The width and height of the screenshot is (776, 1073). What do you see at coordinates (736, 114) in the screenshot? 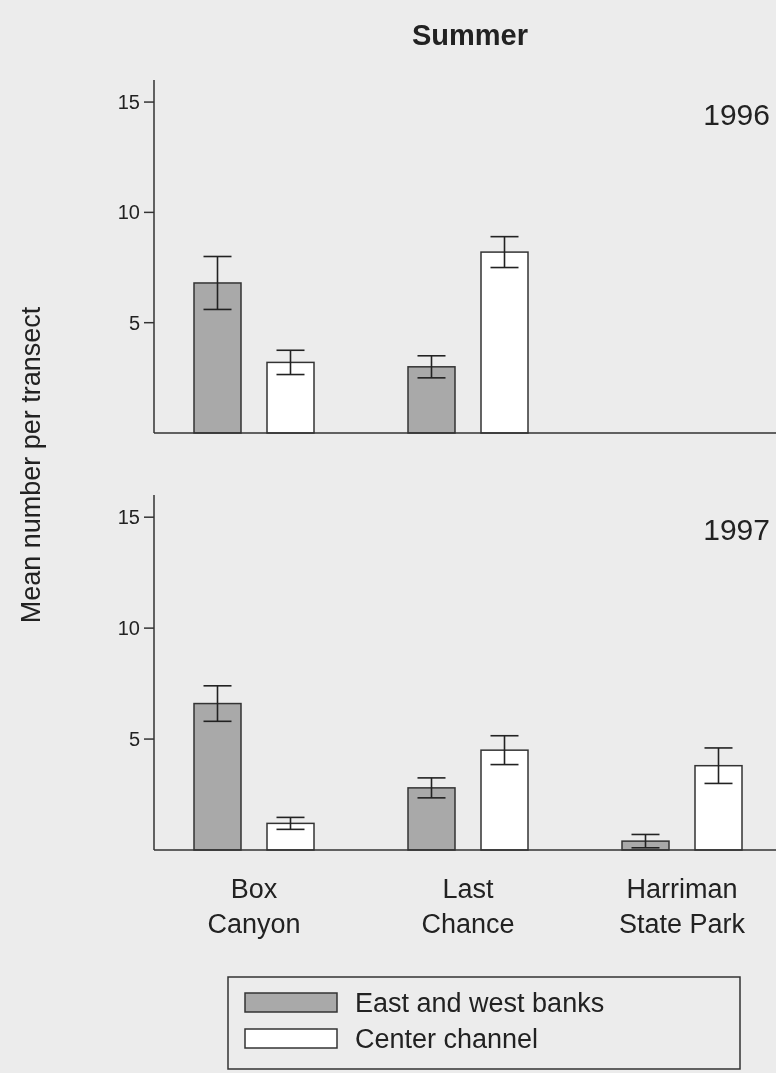
I see `annotation: 1996` at bounding box center [736, 114].